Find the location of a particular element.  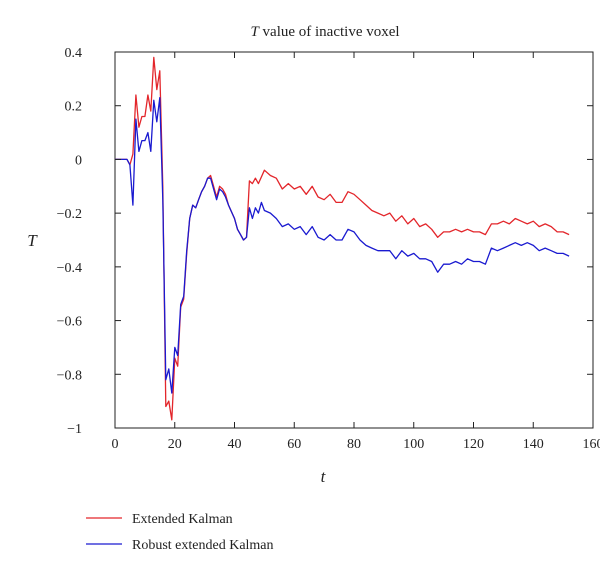

x-tick-label: 160 is located at coordinates (591, 444).